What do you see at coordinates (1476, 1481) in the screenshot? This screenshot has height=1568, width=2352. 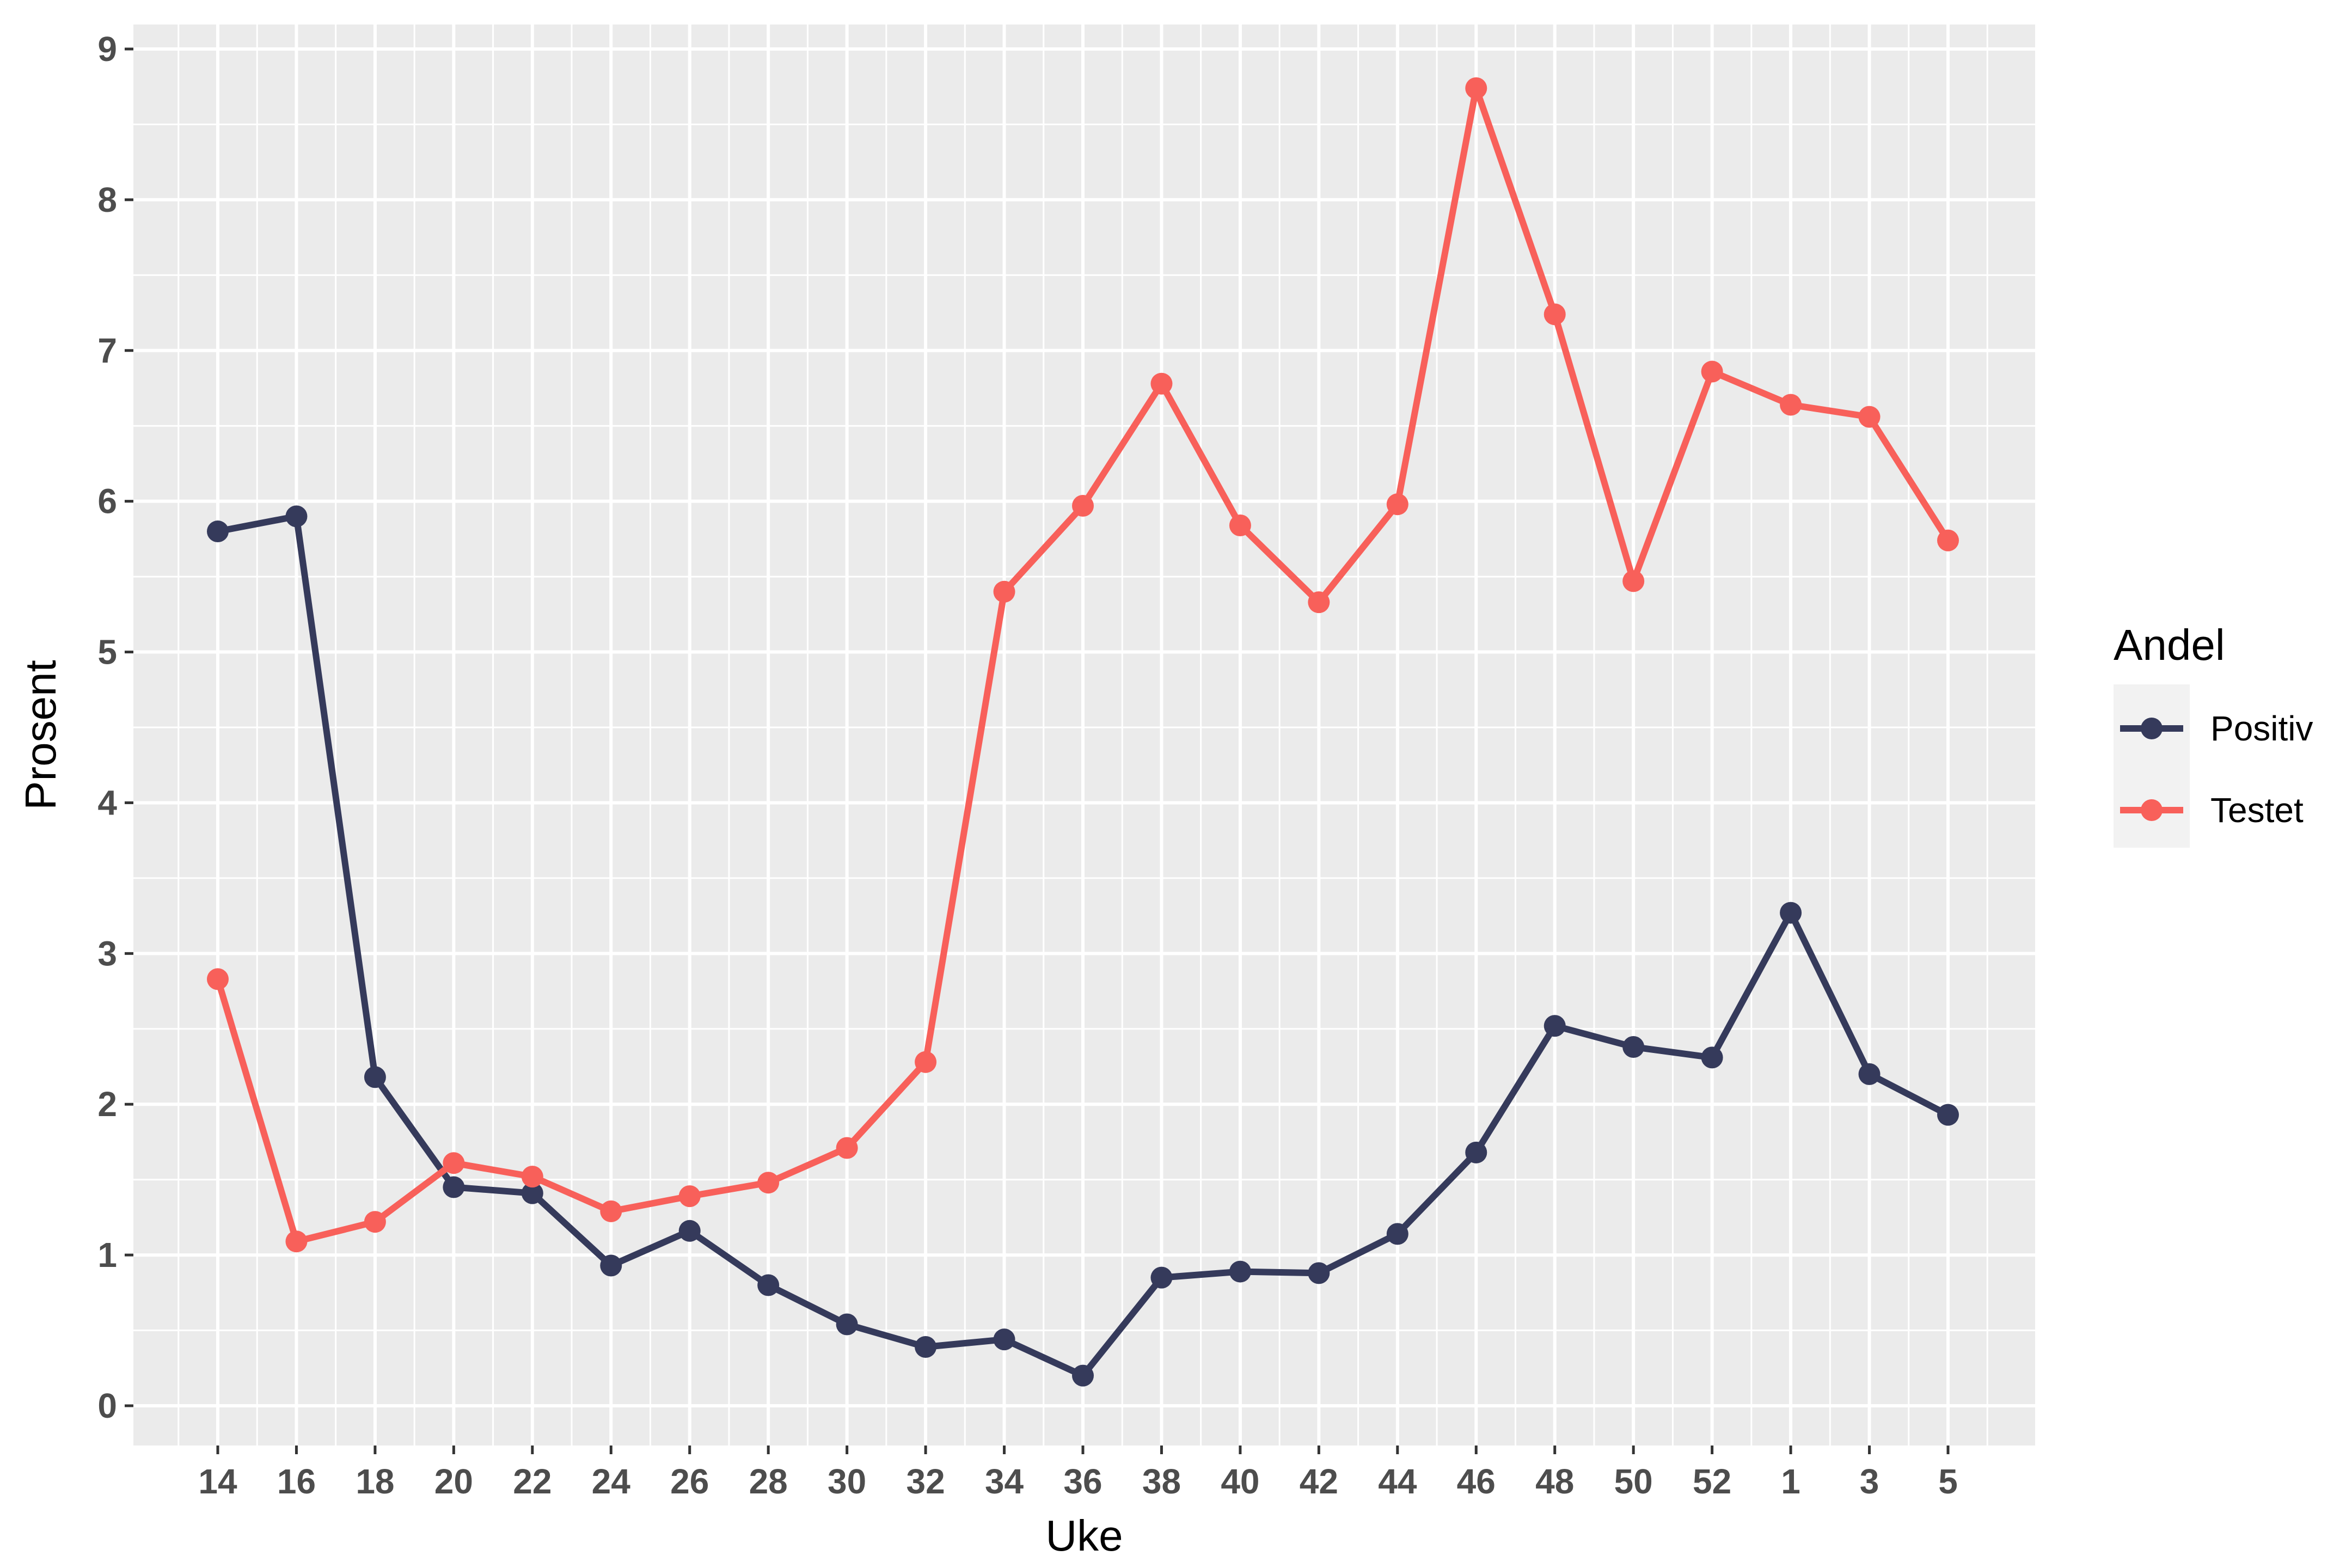 I see `x-tick-label: 46` at bounding box center [1476, 1481].